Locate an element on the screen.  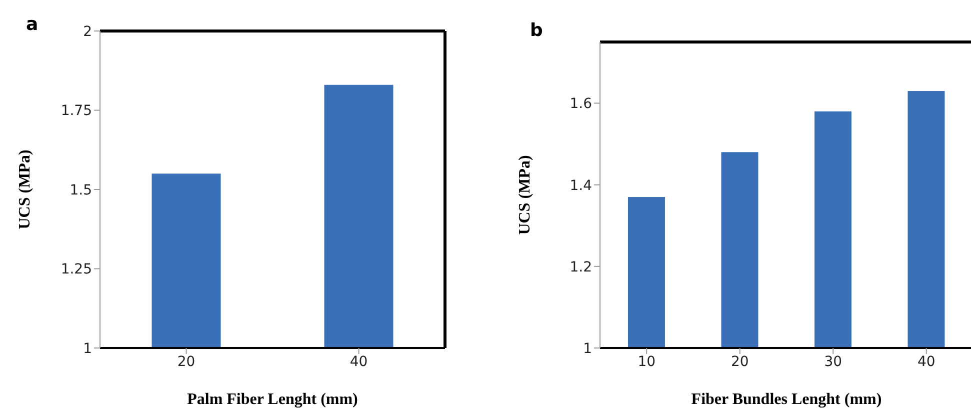
x-tick-label: 10 is located at coordinates (647, 362).